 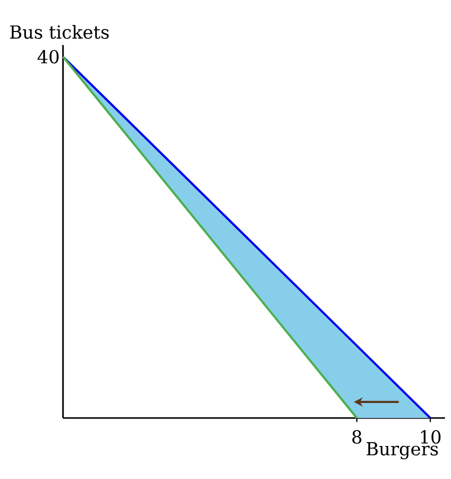 What do you see at coordinates (59, 31) in the screenshot?
I see `y-axis-title: Bus tickets` at bounding box center [59, 31].